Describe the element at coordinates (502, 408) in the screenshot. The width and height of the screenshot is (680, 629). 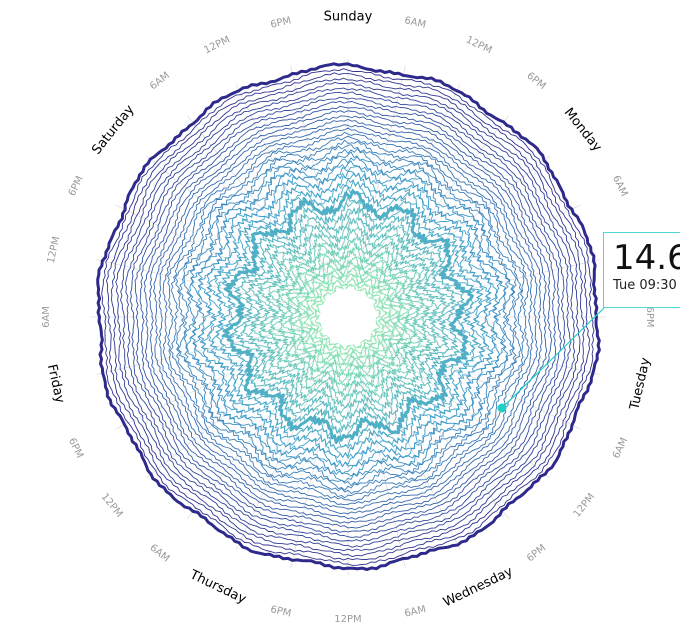
I see `hover-point` at that location.